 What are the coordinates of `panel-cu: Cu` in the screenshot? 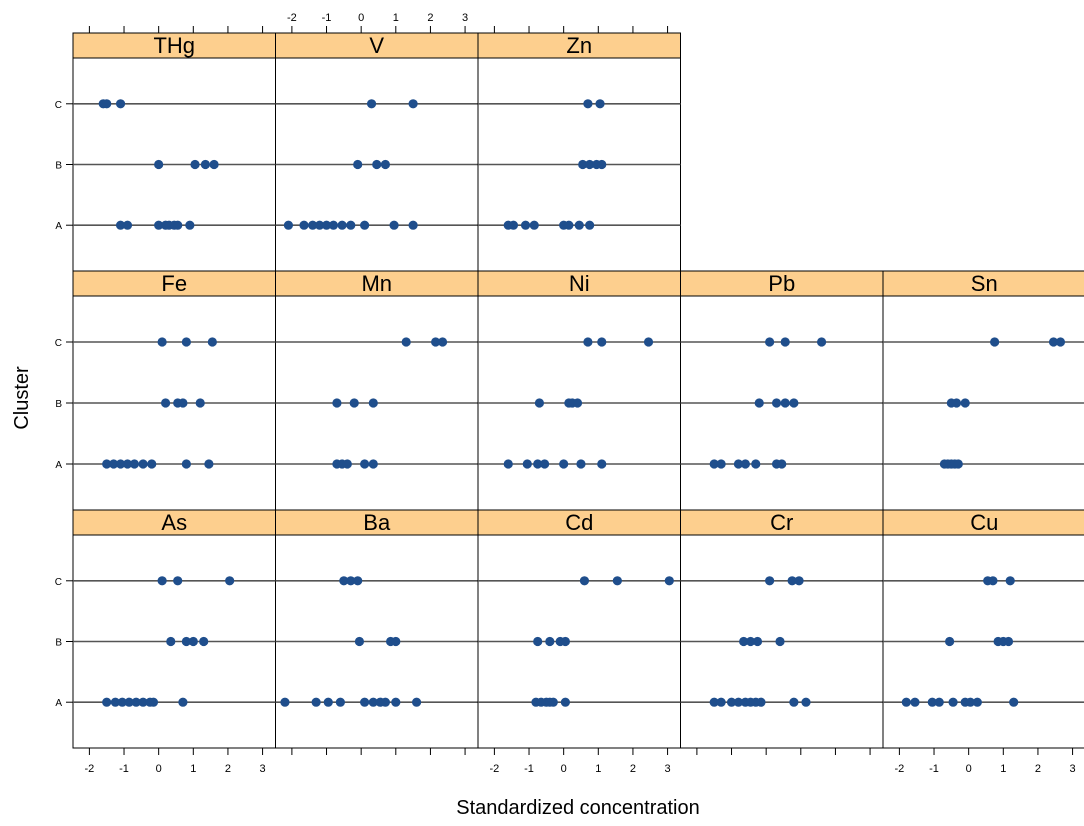 It's located at (983, 629).